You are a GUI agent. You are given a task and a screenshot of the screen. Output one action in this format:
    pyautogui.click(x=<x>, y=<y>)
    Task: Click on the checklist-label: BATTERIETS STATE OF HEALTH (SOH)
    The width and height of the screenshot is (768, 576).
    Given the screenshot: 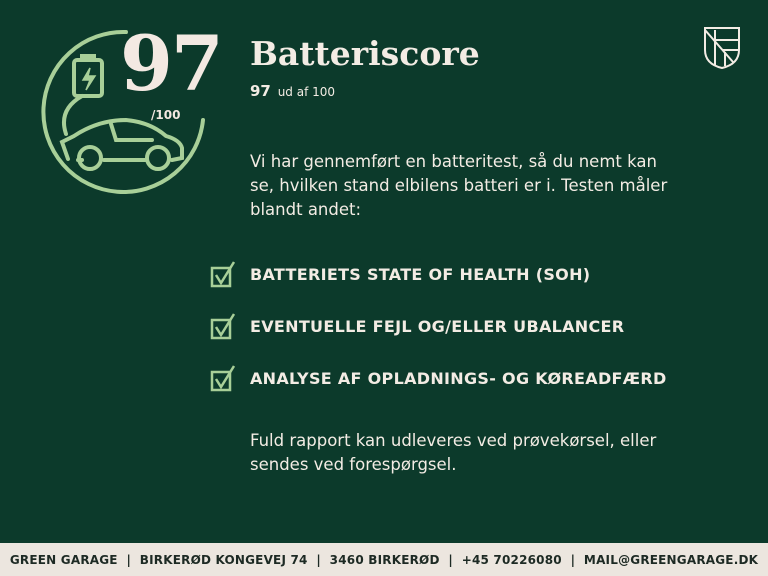 What is the action you would take?
    pyautogui.click(x=420, y=274)
    